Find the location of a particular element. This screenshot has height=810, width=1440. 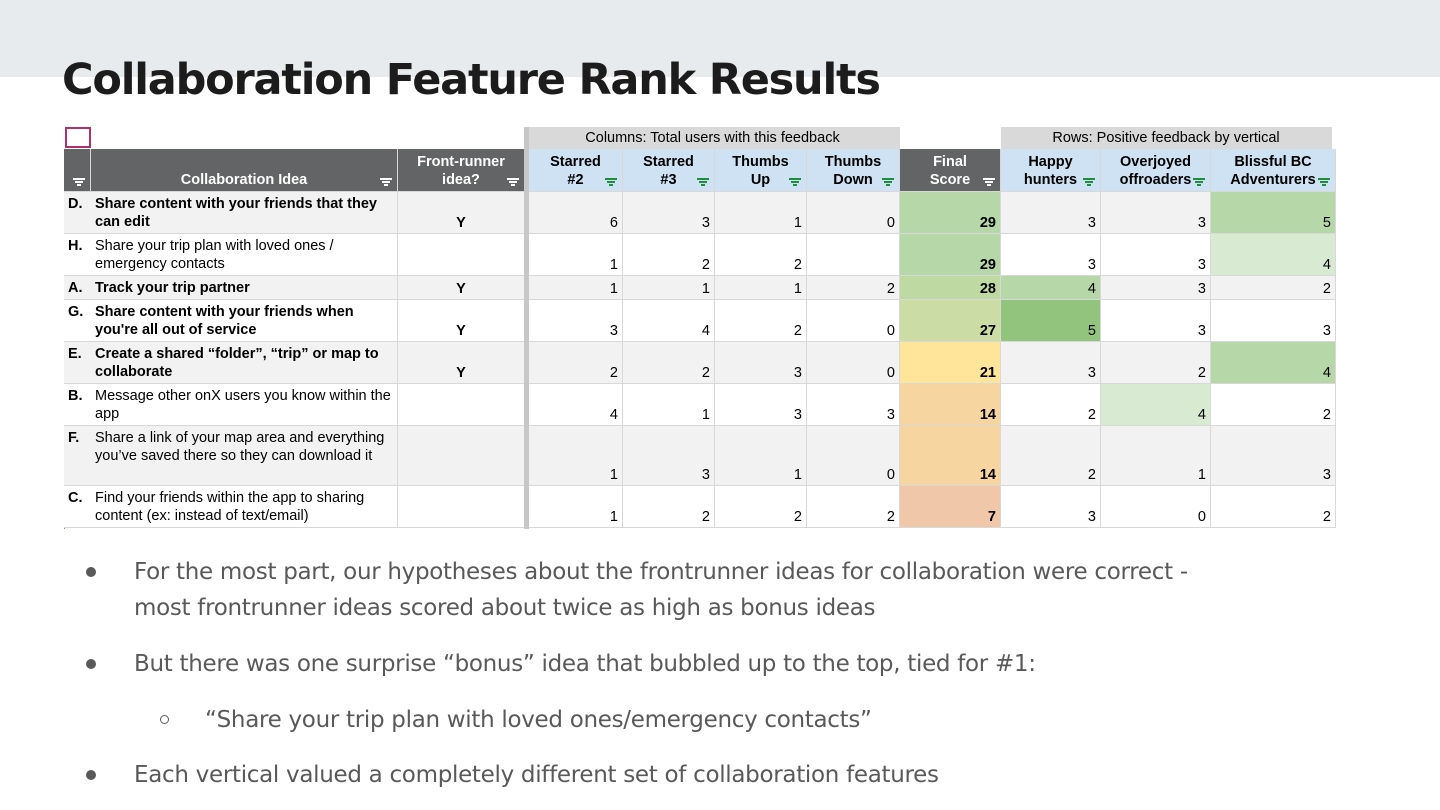

cell-blissful: 5 is located at coordinates (1273, 213).